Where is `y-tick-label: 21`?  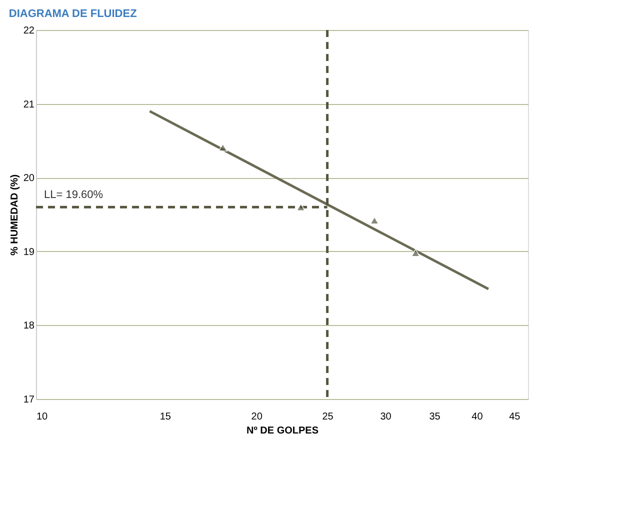
y-tick-label: 21 is located at coordinates (29, 104).